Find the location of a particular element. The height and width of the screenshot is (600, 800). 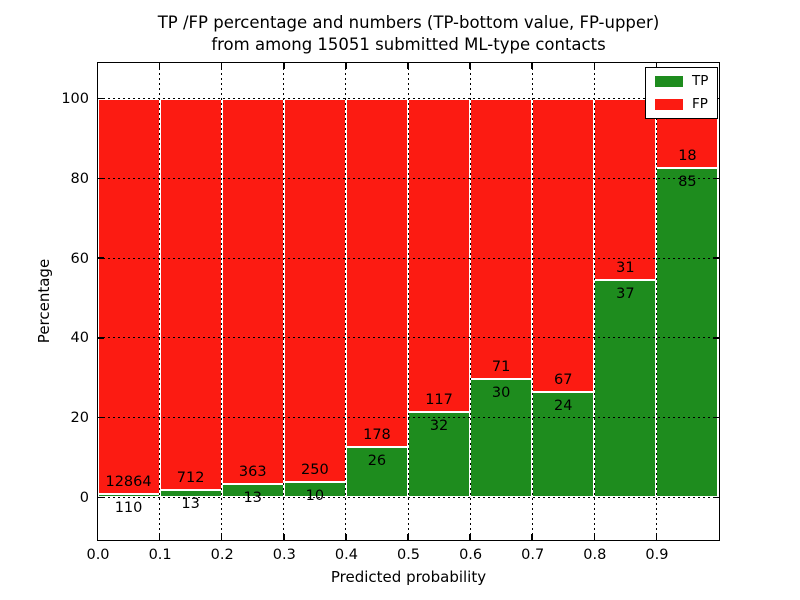

x-tick-label: 0.0 is located at coordinates (98, 555).